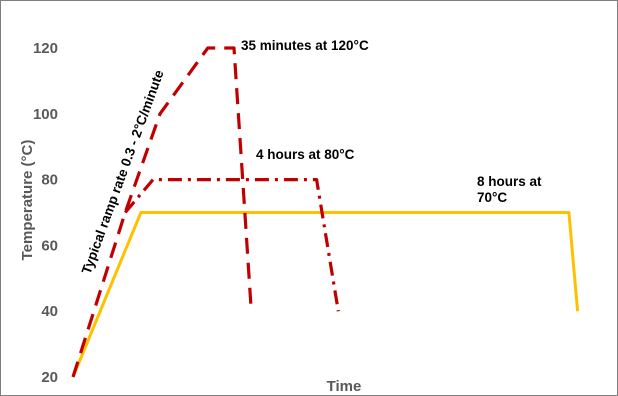 Image resolution: width=618 pixels, height=396 pixels. What do you see at coordinates (45, 114) in the screenshot?
I see `y-tick-label-100: 100` at bounding box center [45, 114].